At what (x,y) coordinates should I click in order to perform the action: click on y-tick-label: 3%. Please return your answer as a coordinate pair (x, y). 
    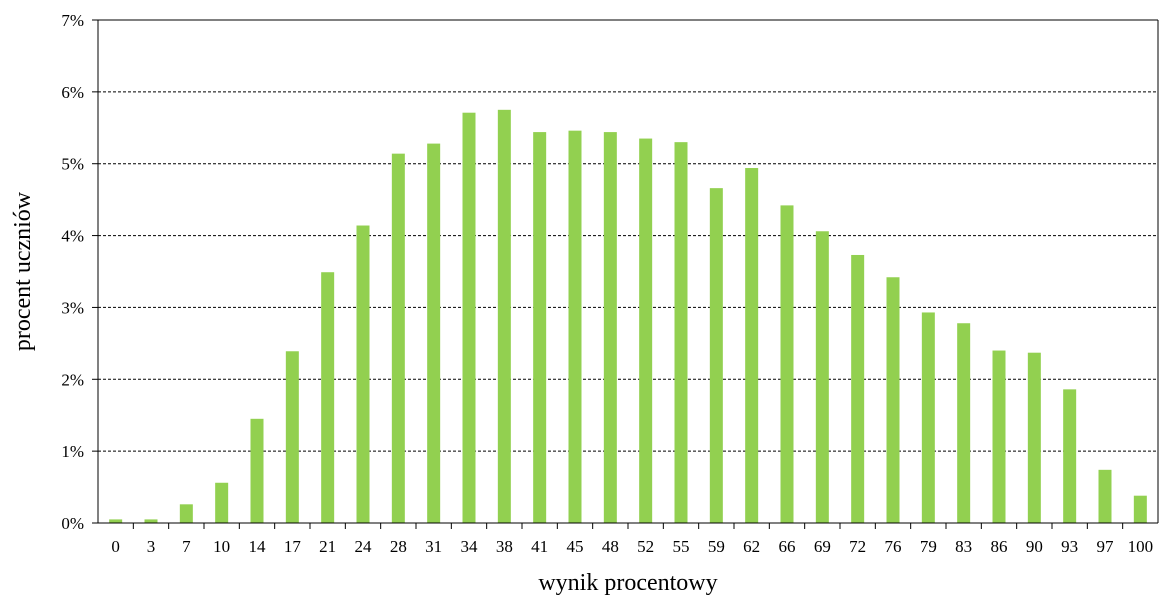
    Looking at the image, I should click on (72, 307).